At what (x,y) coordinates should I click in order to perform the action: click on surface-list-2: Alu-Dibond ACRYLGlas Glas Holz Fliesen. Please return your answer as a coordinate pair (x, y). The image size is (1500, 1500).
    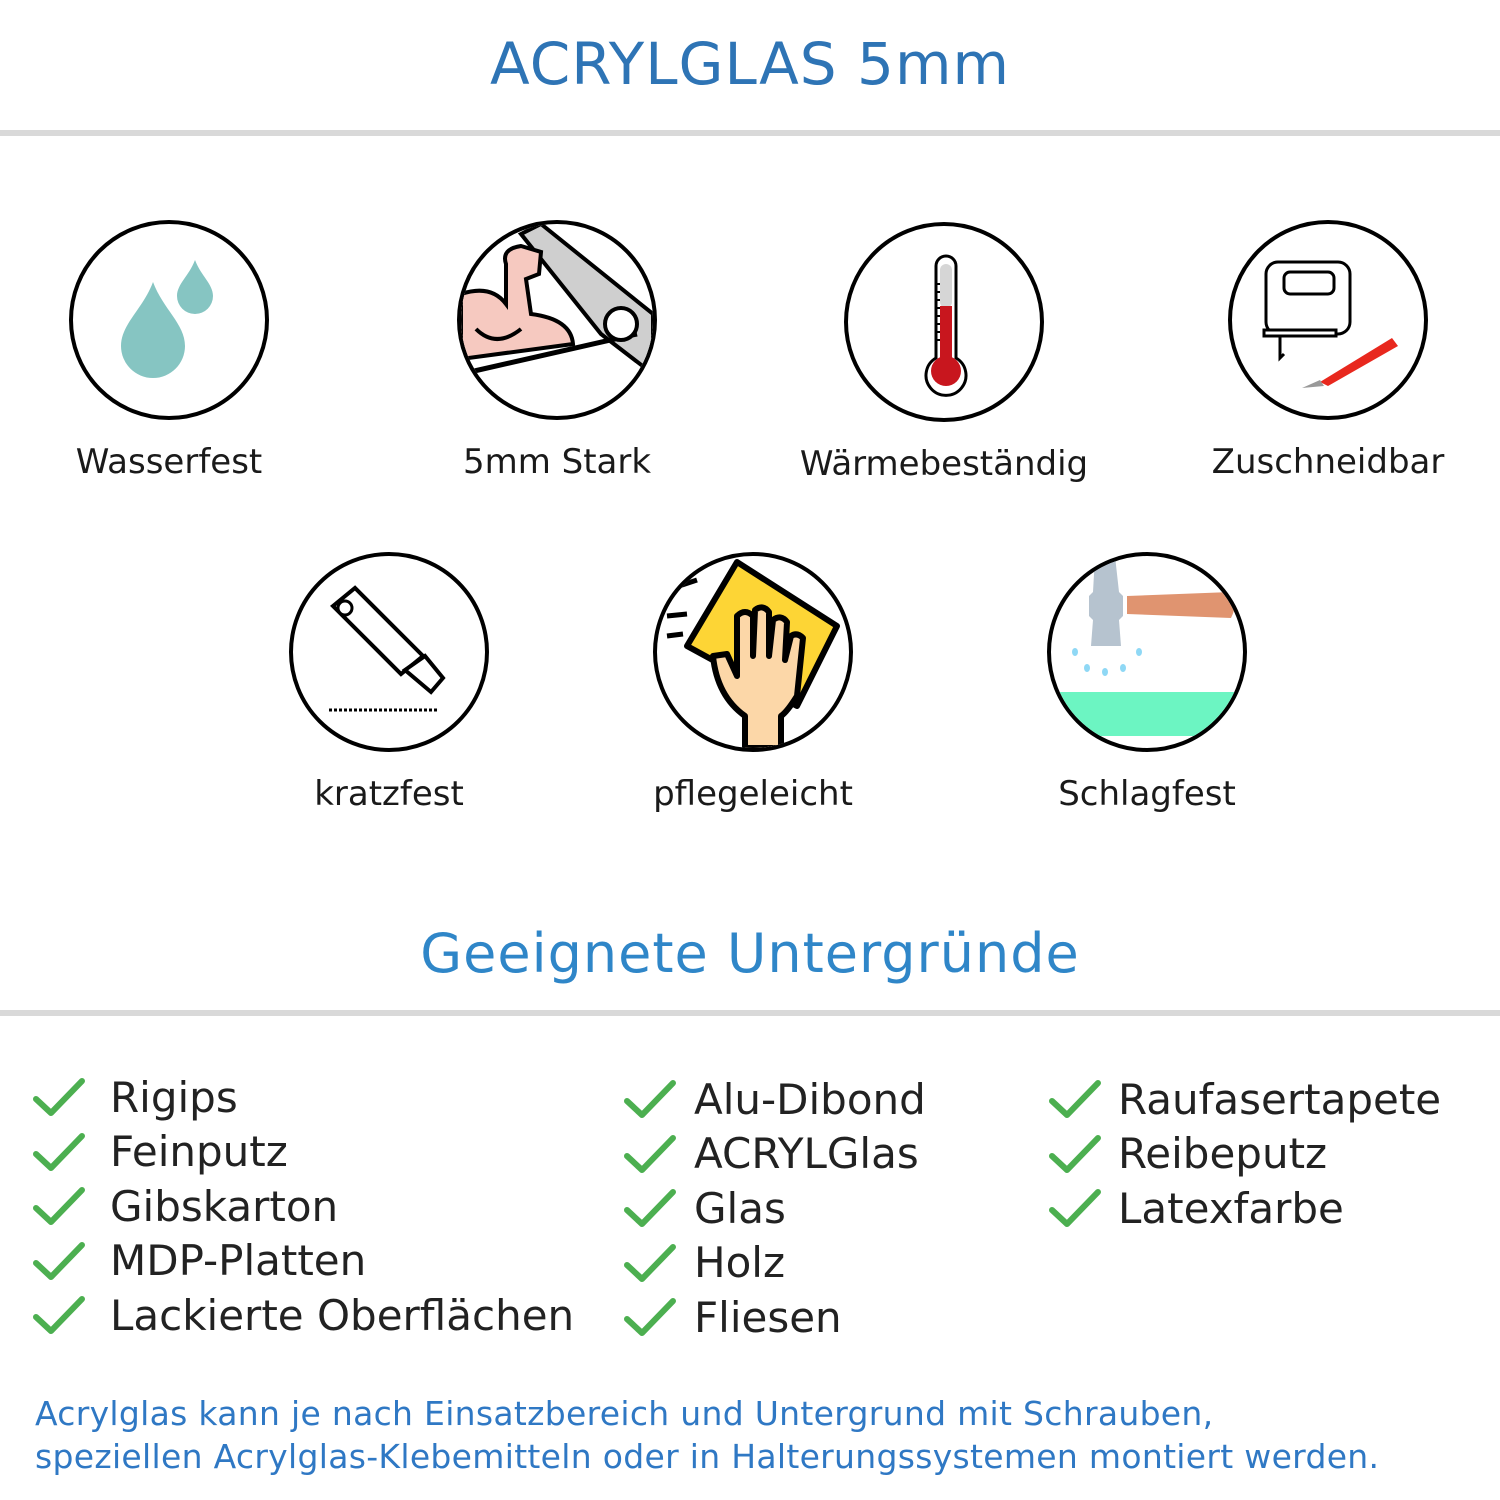
    Looking at the image, I should click on (775, 1208).